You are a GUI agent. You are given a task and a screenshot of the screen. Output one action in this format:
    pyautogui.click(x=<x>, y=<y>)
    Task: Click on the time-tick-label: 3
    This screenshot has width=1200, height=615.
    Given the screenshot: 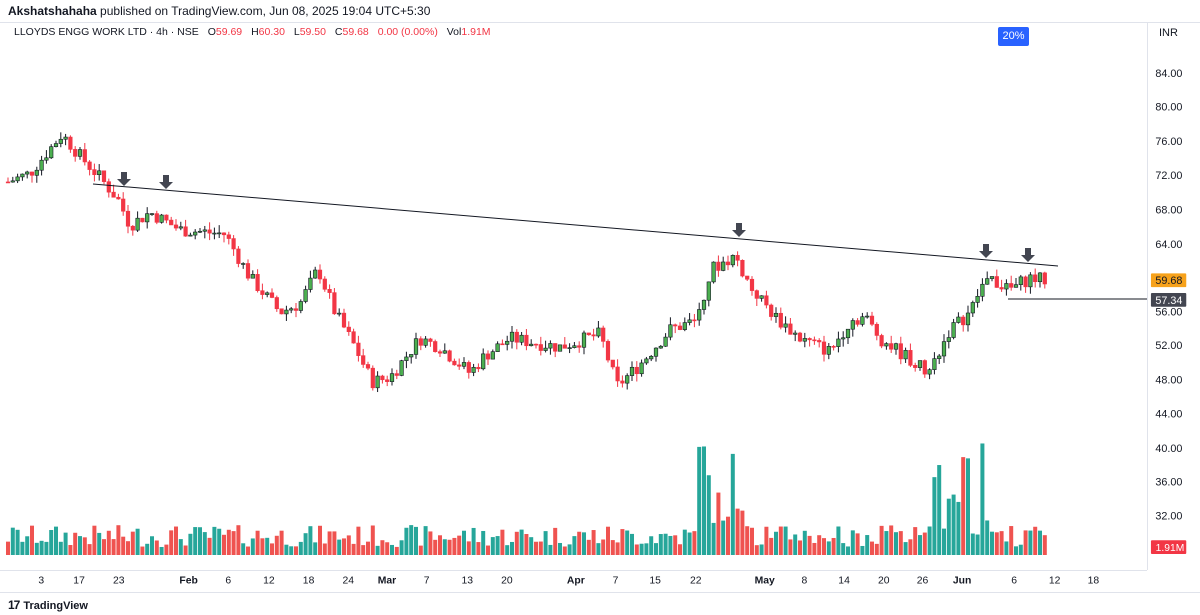 What is the action you would take?
    pyautogui.click(x=41, y=580)
    